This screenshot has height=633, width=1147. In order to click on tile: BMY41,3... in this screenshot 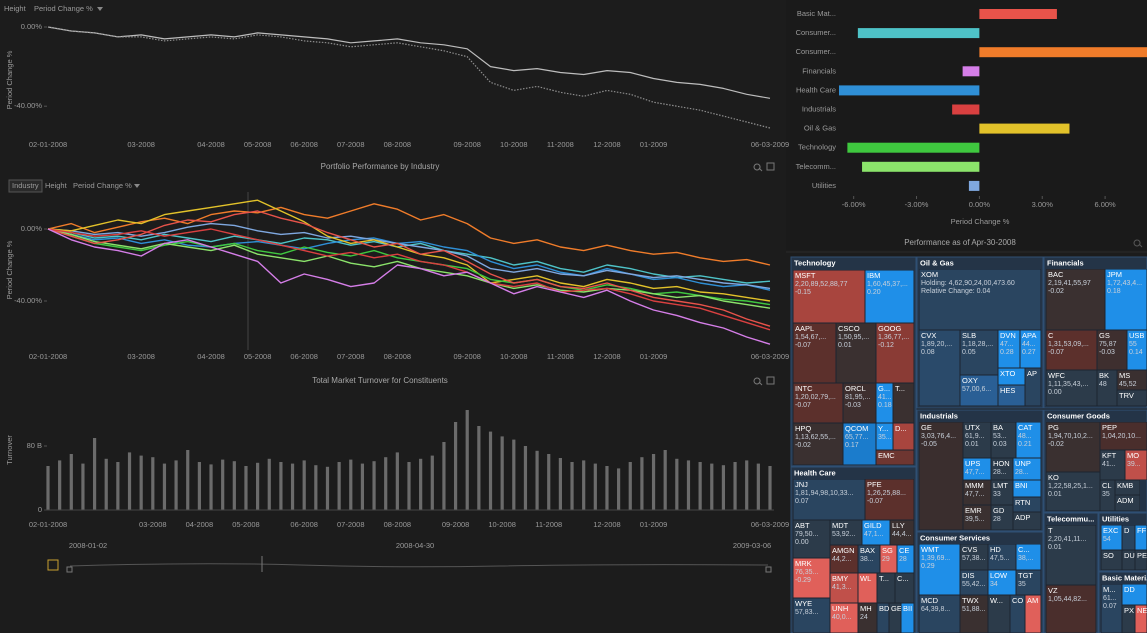, I will do `click(844, 588)`.